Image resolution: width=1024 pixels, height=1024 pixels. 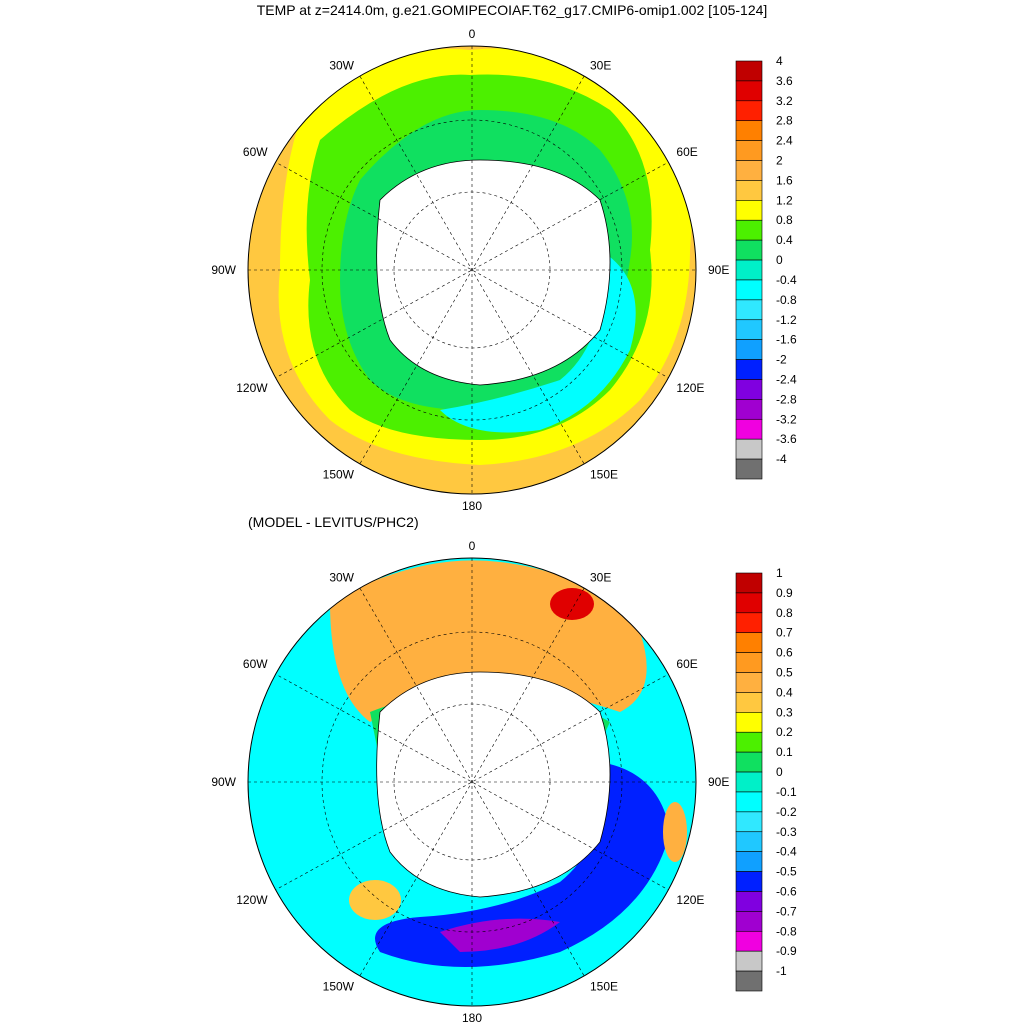 What do you see at coordinates (786, 911) in the screenshot?
I see `colorbar-label: -0.7` at bounding box center [786, 911].